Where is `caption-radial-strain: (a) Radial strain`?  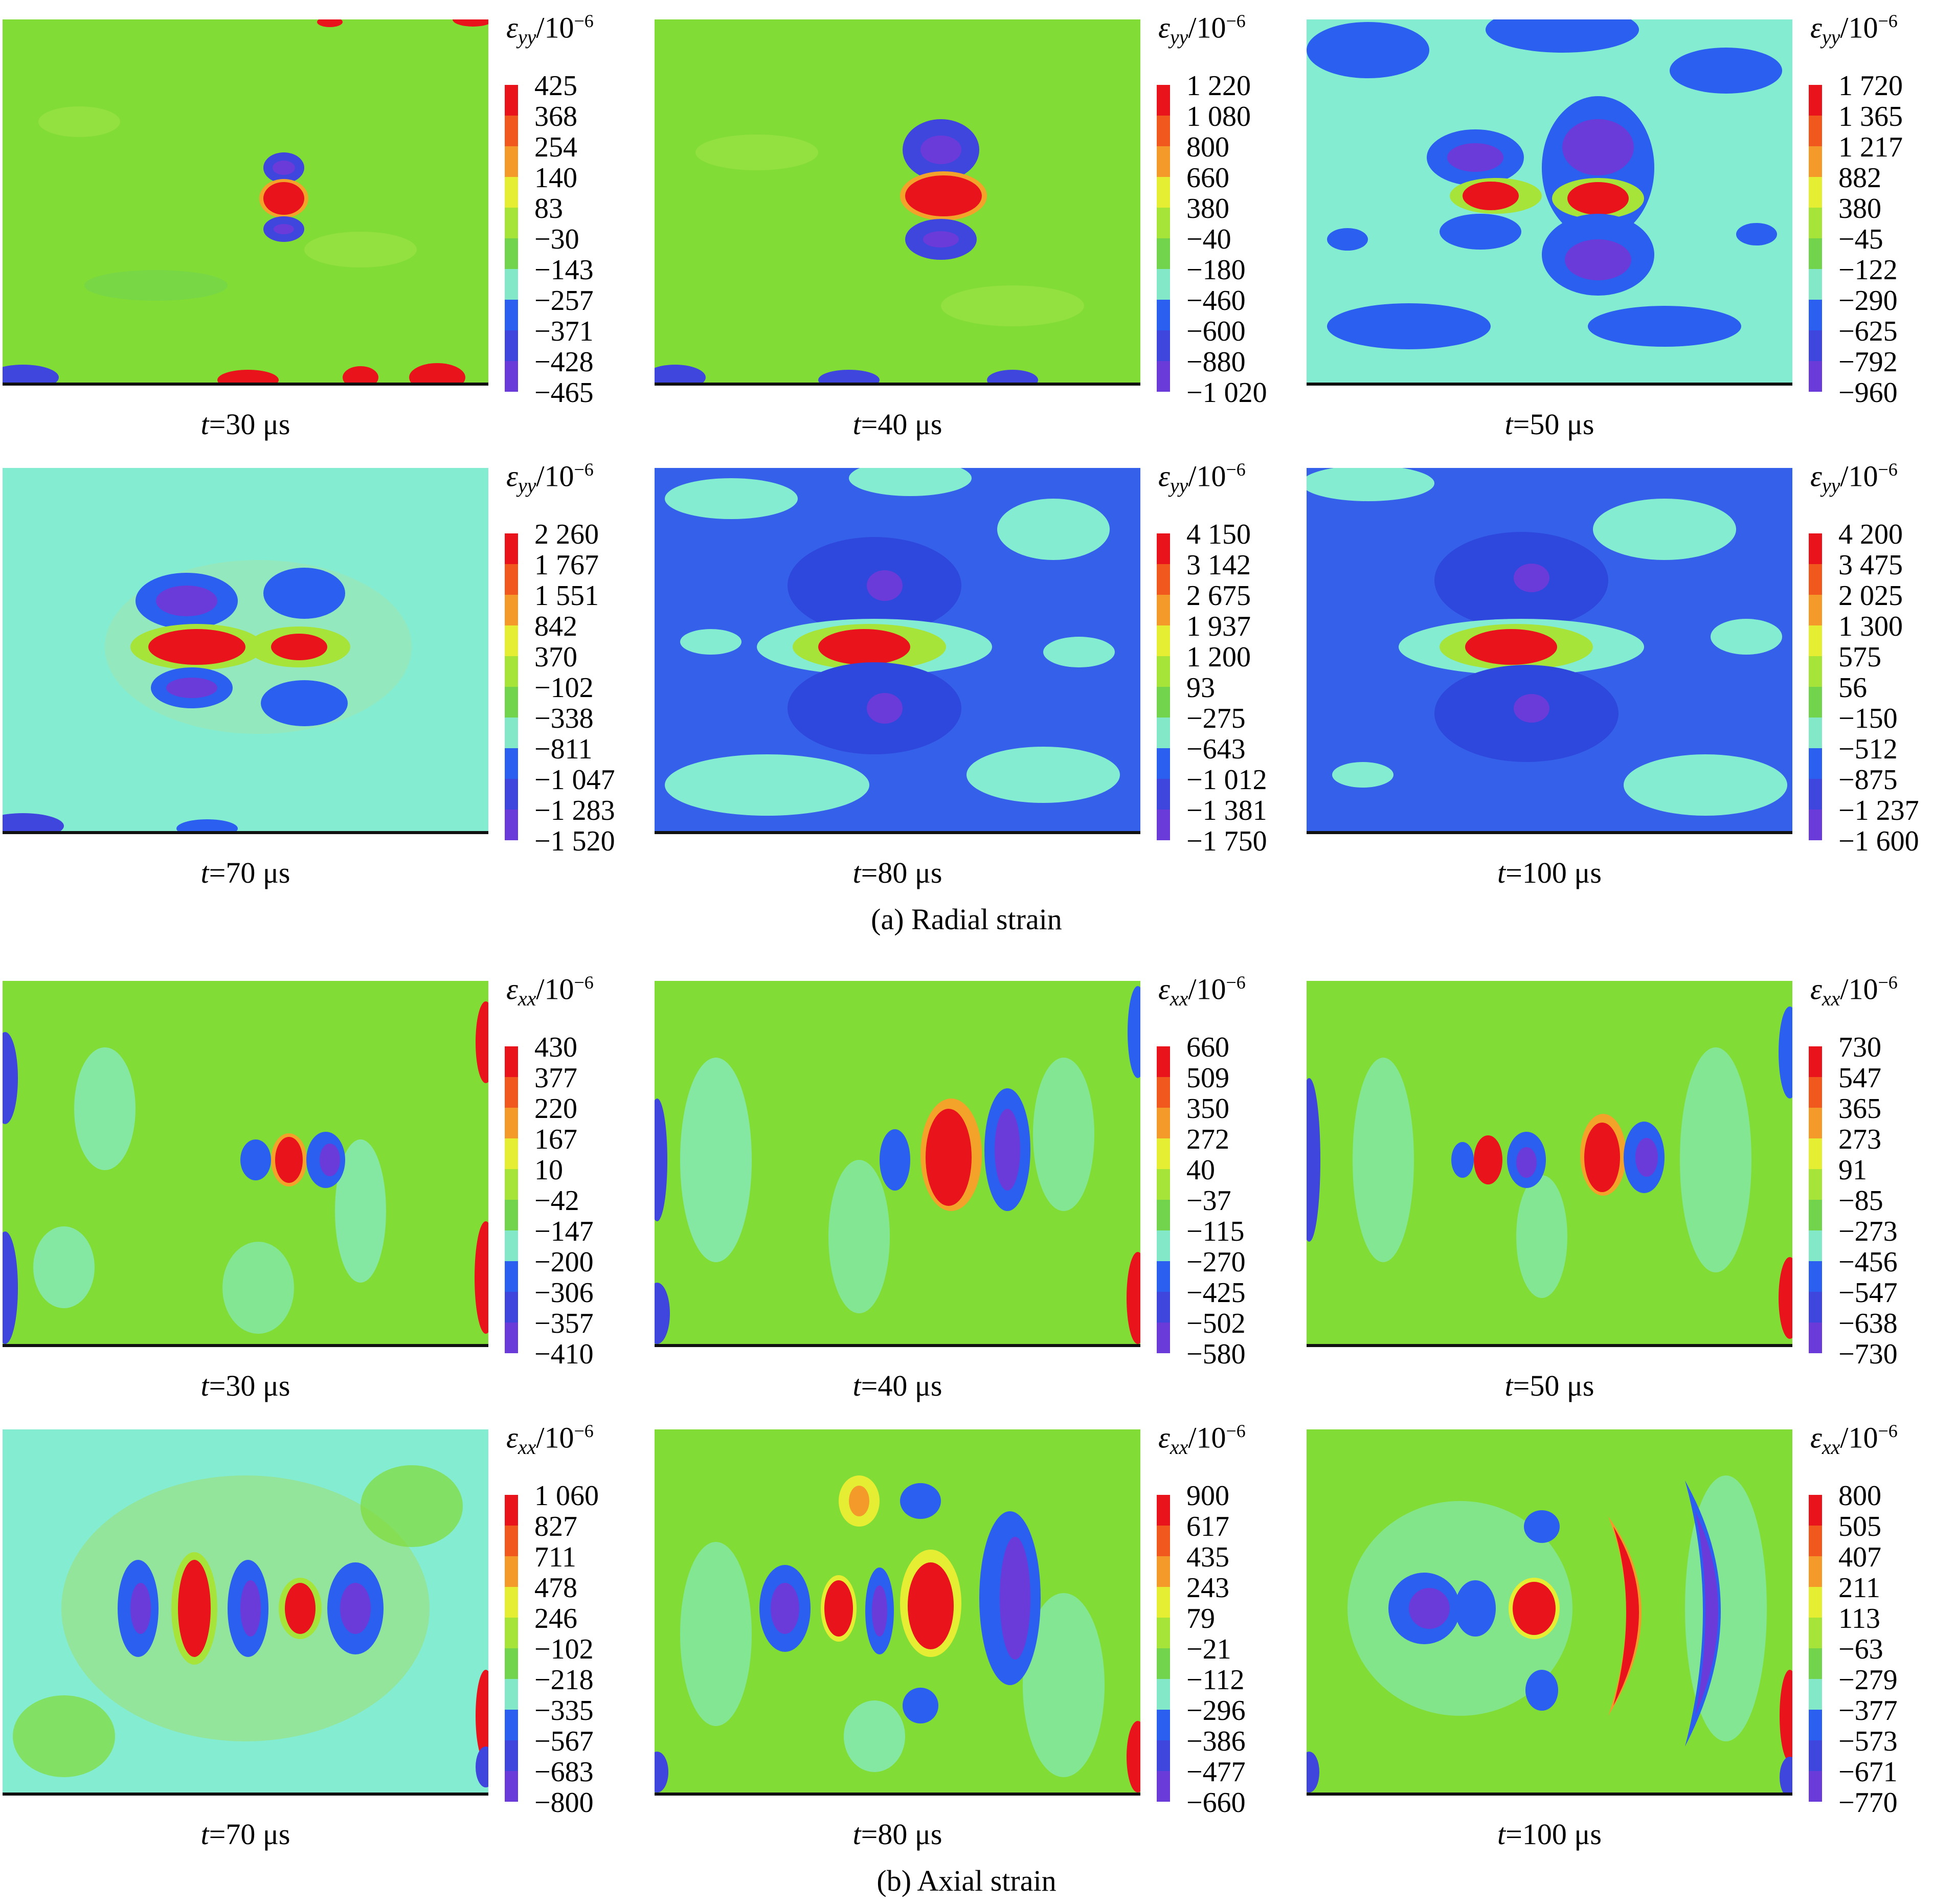
caption-radial-strain: (a) Radial strain is located at coordinates (966, 919).